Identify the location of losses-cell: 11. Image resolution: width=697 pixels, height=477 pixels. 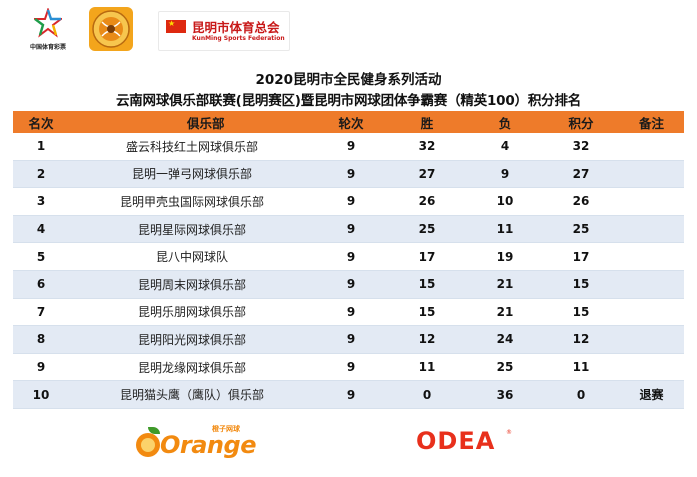
(505, 229).